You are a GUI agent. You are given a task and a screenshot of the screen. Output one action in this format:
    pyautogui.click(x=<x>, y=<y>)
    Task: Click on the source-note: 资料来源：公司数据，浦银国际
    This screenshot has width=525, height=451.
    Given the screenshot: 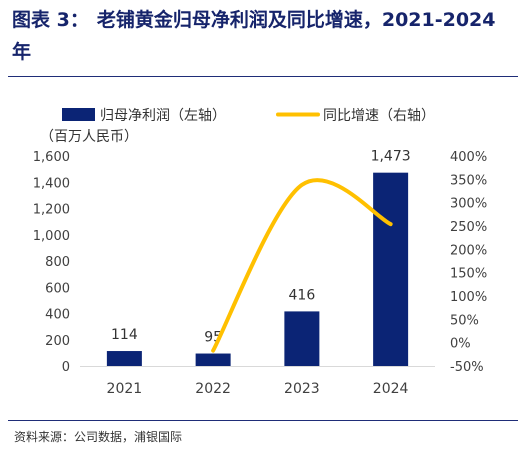 What is the action you would take?
    pyautogui.click(x=98, y=437)
    